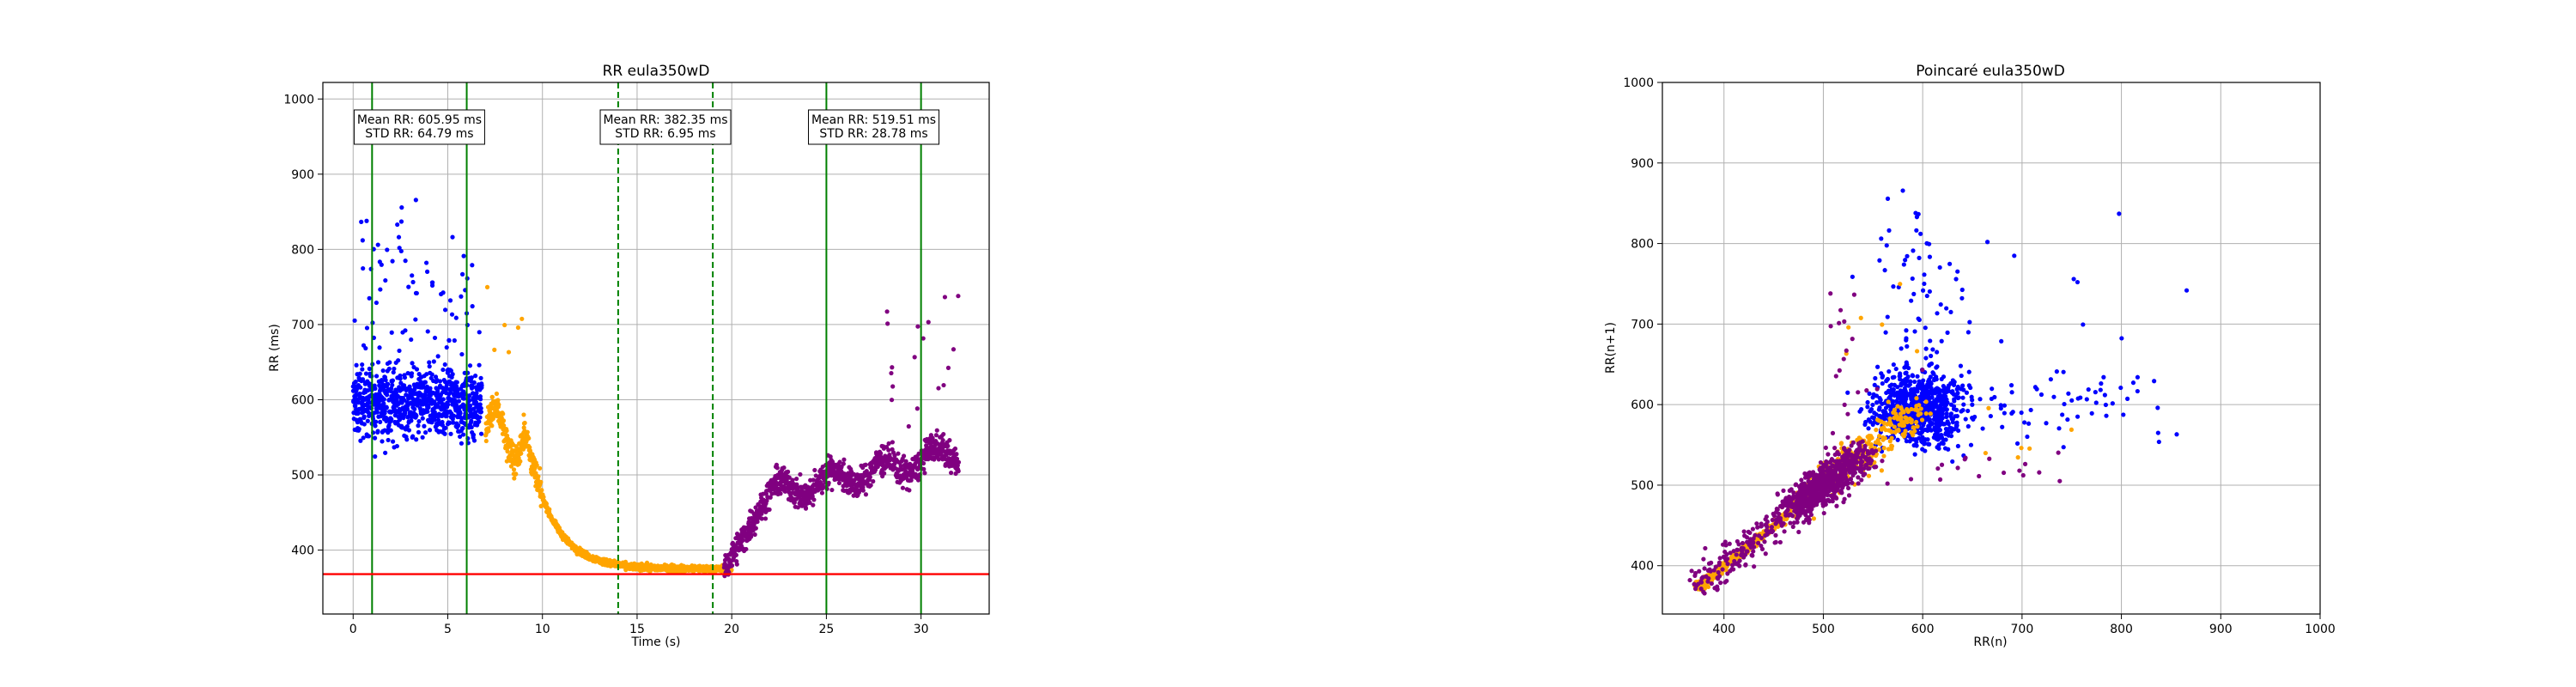 Image resolution: width=2576 pixels, height=687 pixels. I want to click on poincare-points, so click(1938, 392).